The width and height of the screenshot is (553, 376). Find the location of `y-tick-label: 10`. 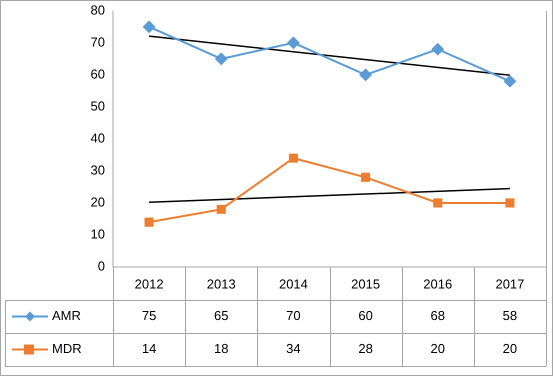

y-tick-label: 10 is located at coordinates (97, 234).